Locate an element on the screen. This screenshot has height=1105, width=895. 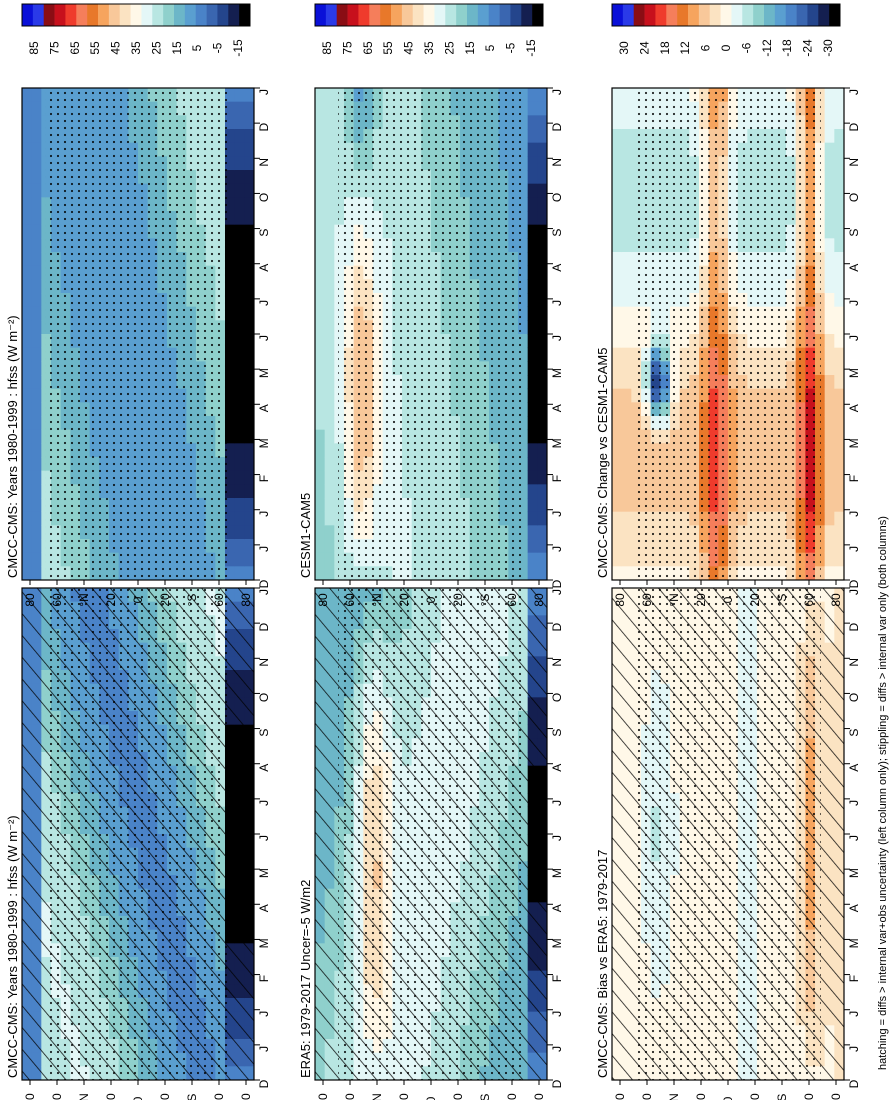
colorbar-label: 15 is located at coordinates (177, 48).